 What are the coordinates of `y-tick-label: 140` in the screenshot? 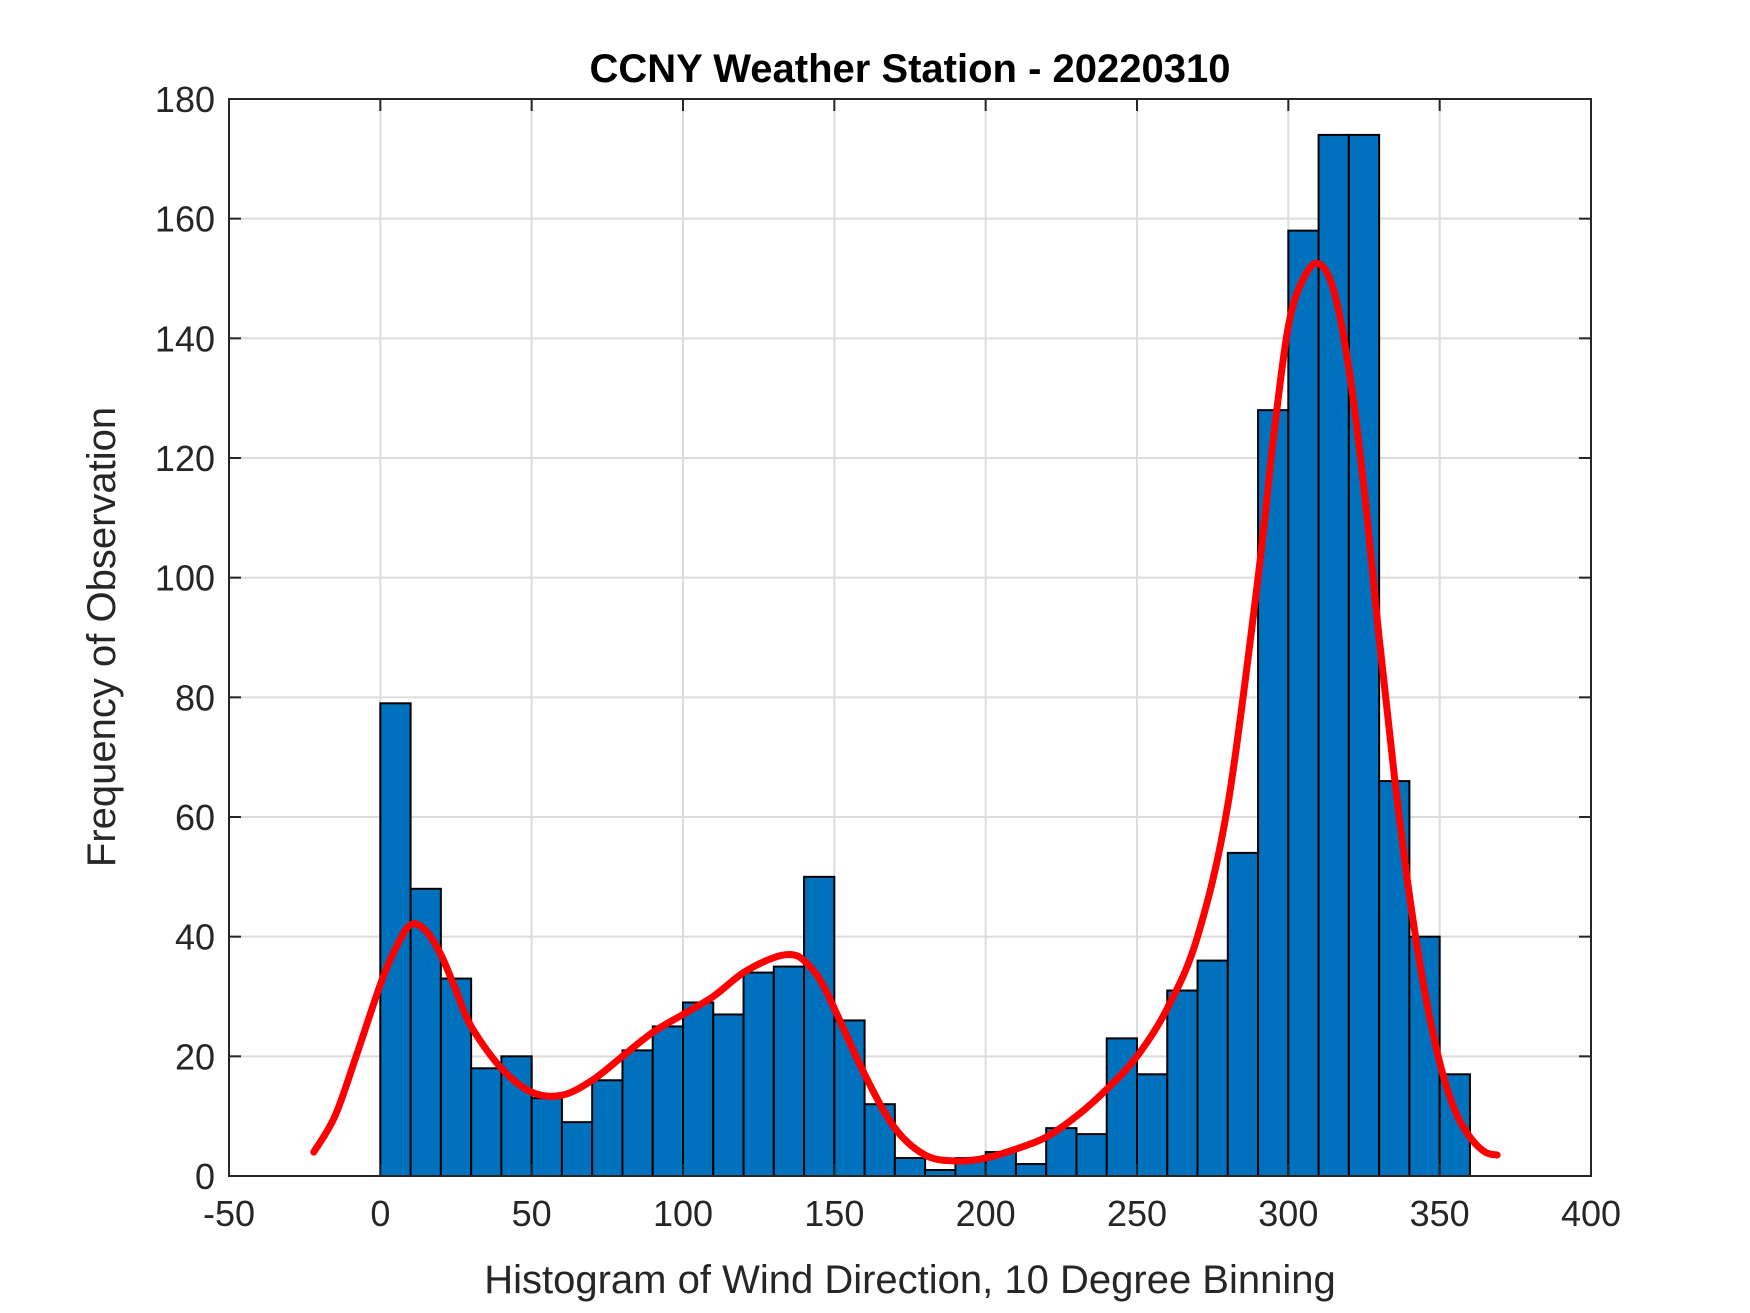 It's located at (185, 338).